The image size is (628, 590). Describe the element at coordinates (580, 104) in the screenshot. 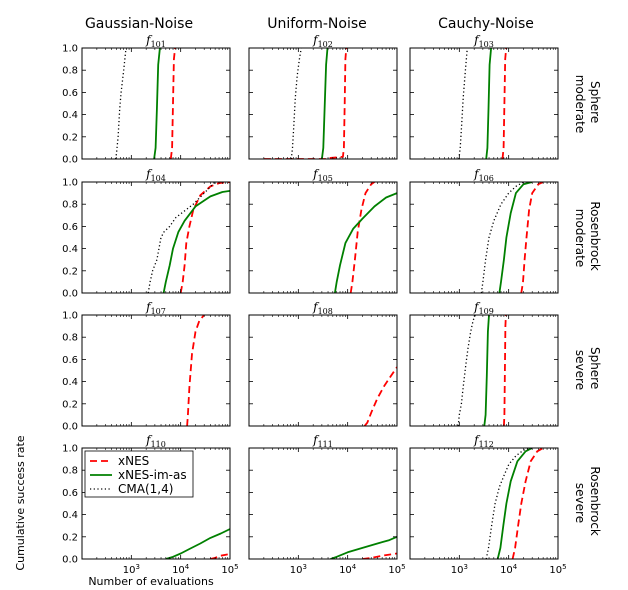

I see `row-label-line-2: moderate` at that location.